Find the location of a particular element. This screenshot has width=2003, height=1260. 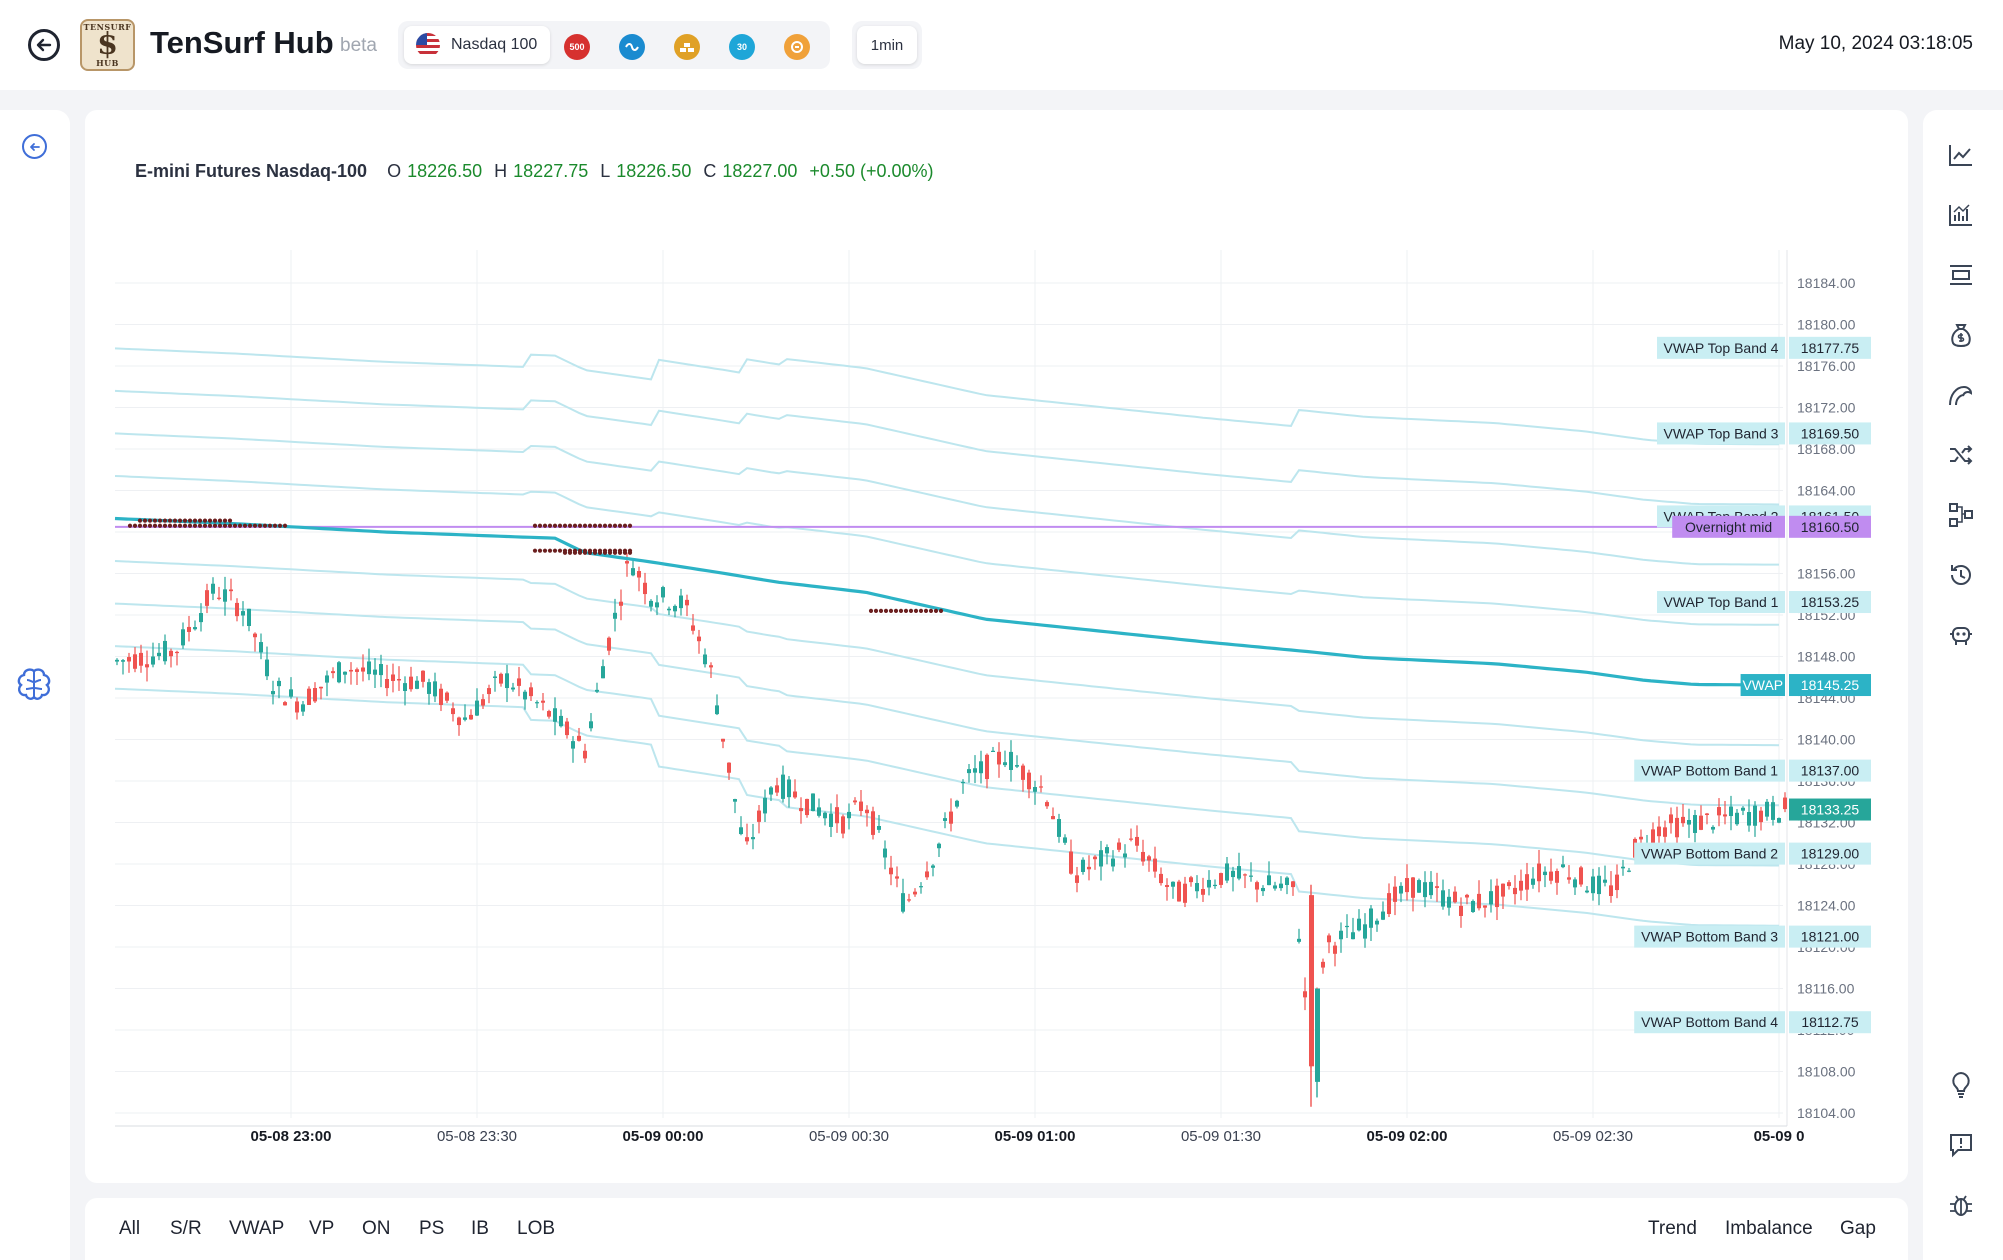

bot-icon is located at coordinates (1961, 635).